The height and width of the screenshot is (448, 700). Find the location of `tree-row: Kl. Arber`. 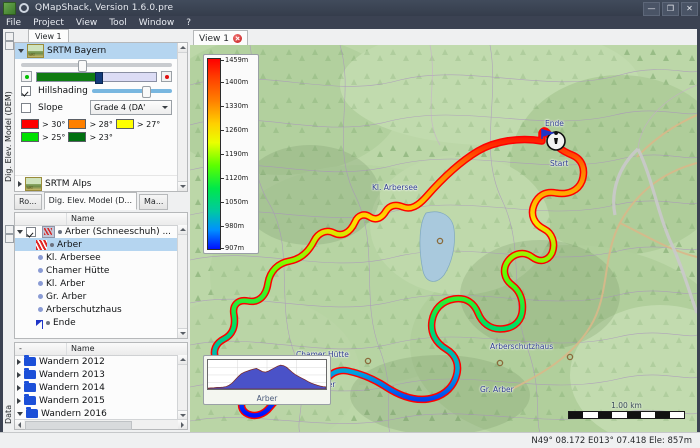

tree-row: Kl. Arber is located at coordinates (96, 283).